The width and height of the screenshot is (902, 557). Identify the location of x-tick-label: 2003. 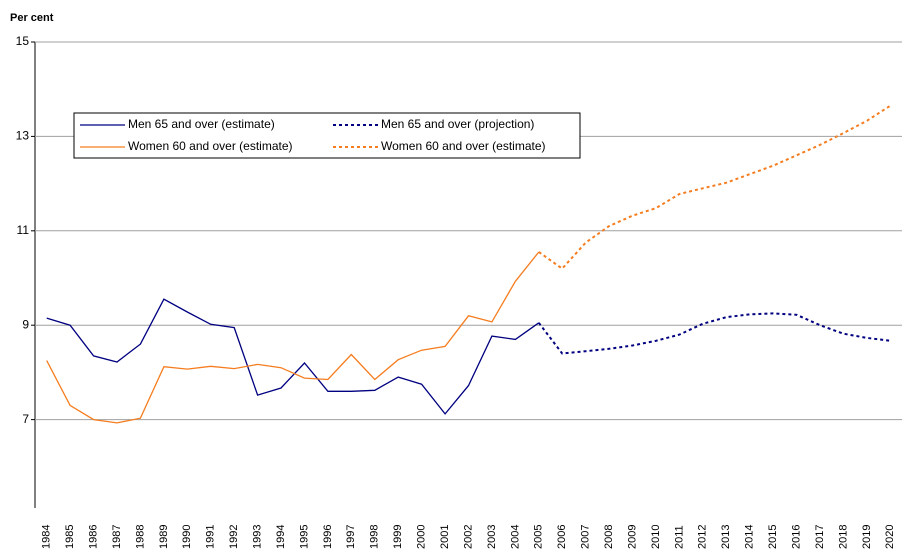
(492, 537).